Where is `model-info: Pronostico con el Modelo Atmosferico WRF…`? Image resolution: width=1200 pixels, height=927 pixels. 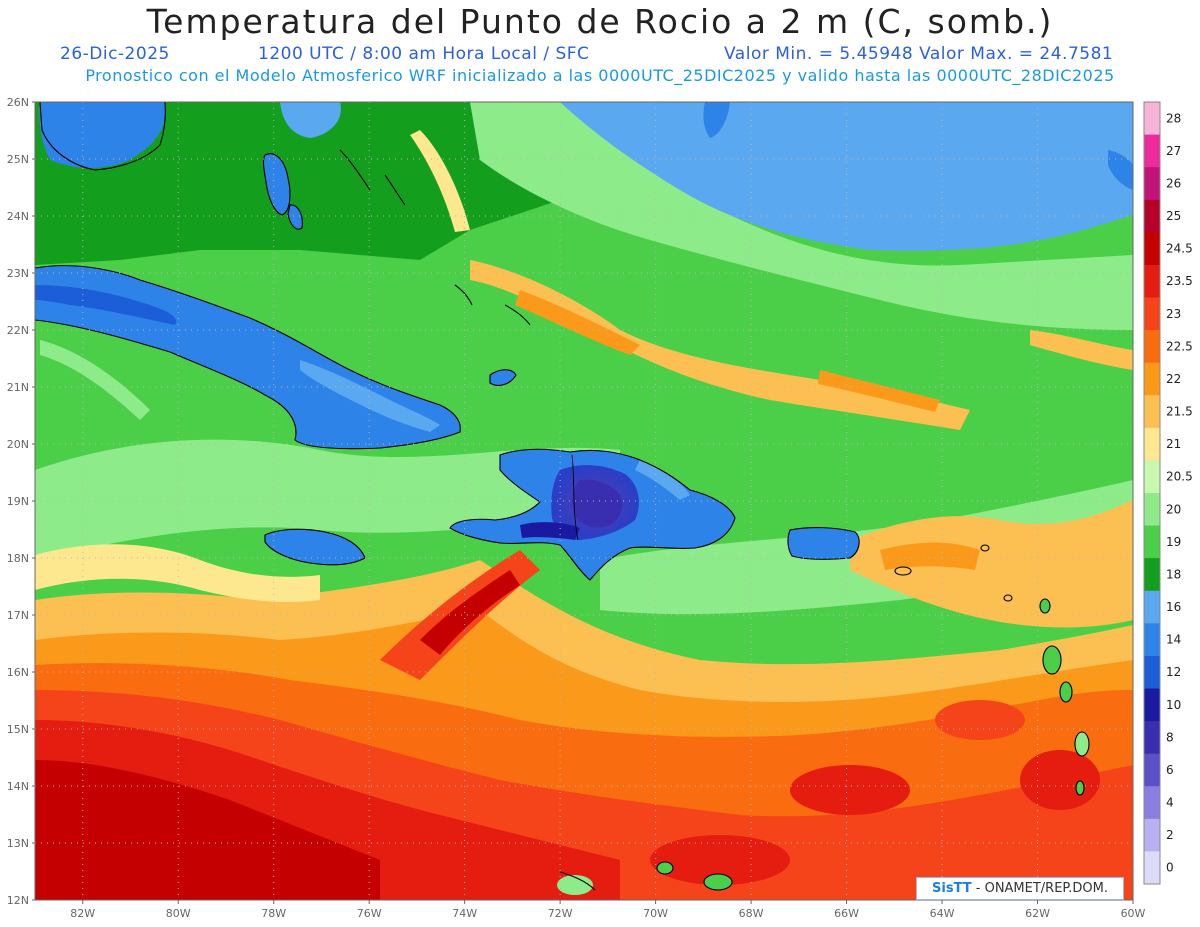 model-info: Pronostico con el Modelo Atmosferico WRF… is located at coordinates (600, 75).